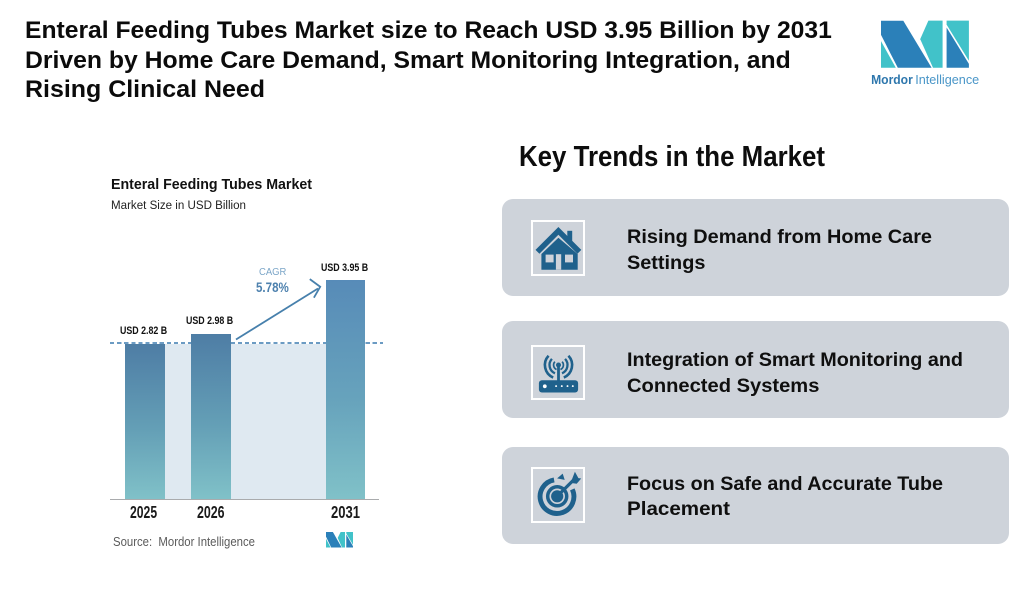 Image resolution: width=1033 pixels, height=591 pixels. Describe the element at coordinates (892, 79) in the screenshot. I see `svg-text: Mordor` at that location.